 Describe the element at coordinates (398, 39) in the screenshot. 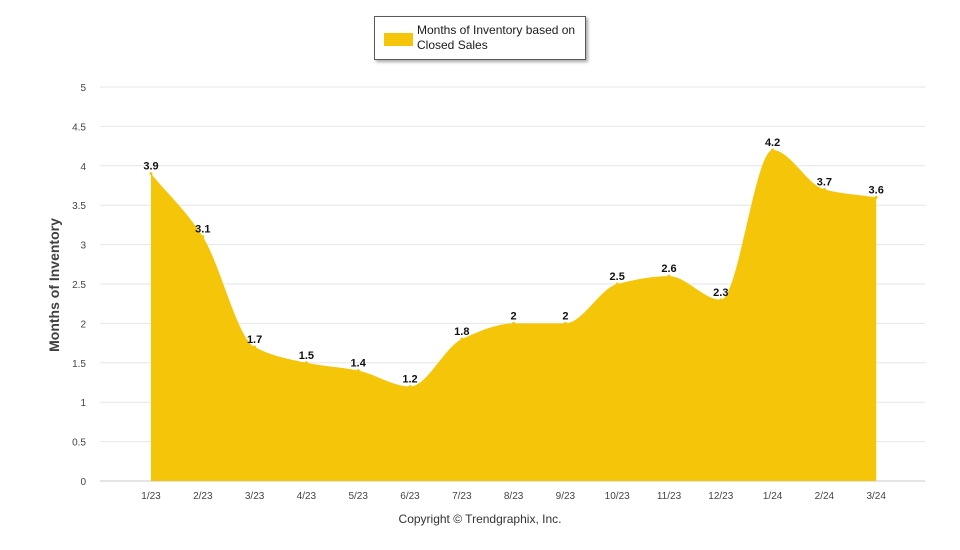

I see `legend-swatch` at that location.